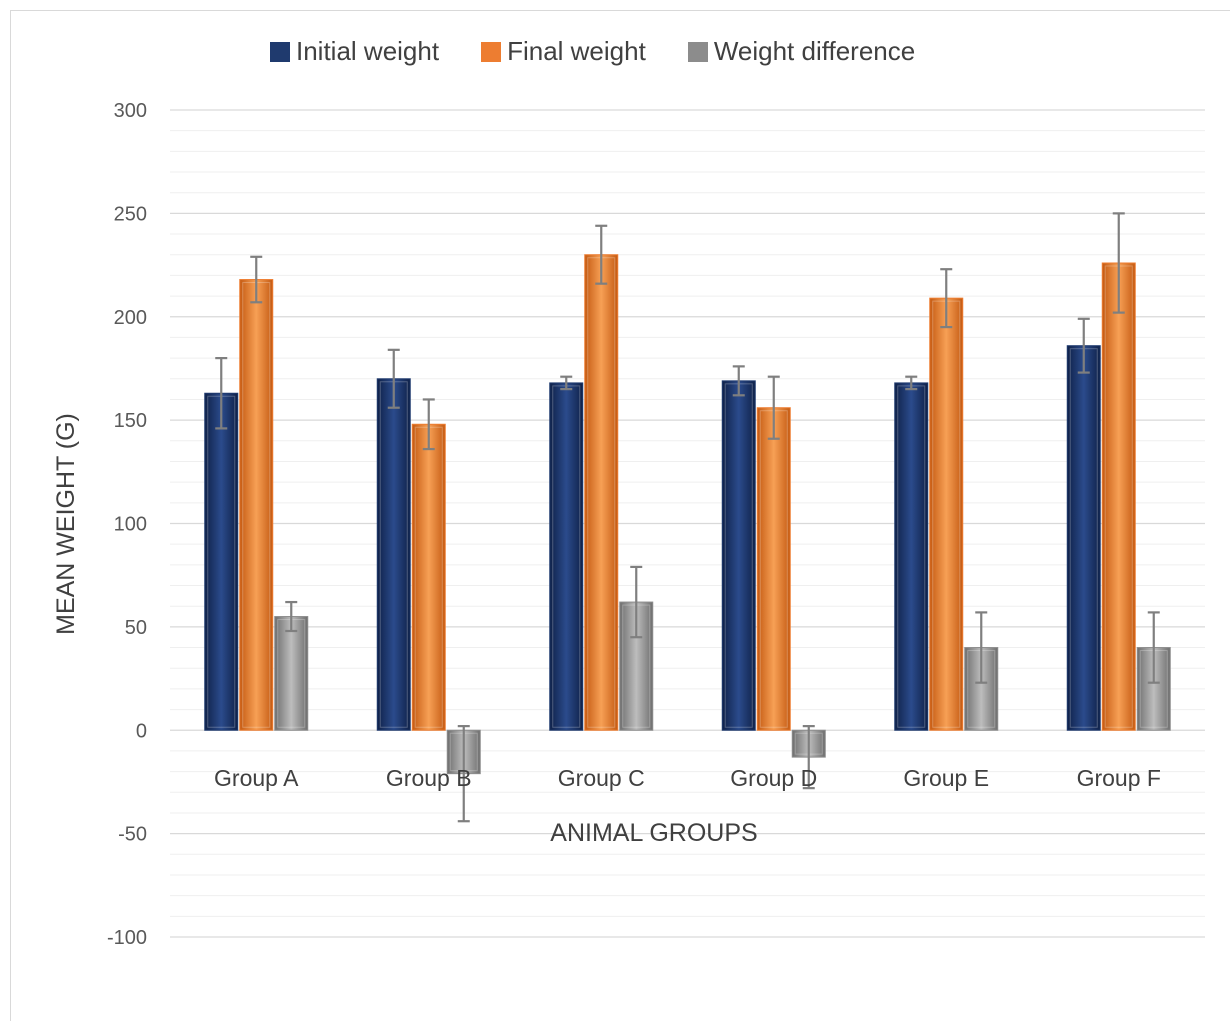 This screenshot has height=1021, width=1230. Describe the element at coordinates (132, 835) in the screenshot. I see `y-tick-label: -50` at that location.